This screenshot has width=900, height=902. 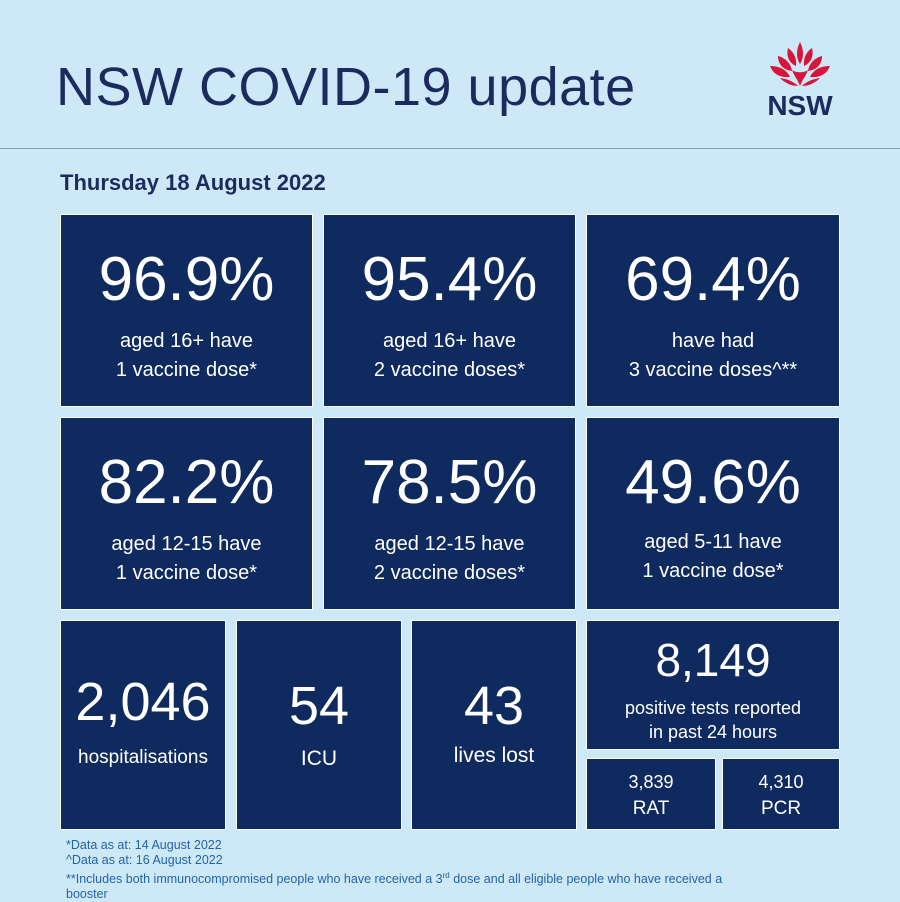 What do you see at coordinates (713, 370) in the screenshot?
I see `tile-caption-line2: 3 vaccine doses^**` at bounding box center [713, 370].